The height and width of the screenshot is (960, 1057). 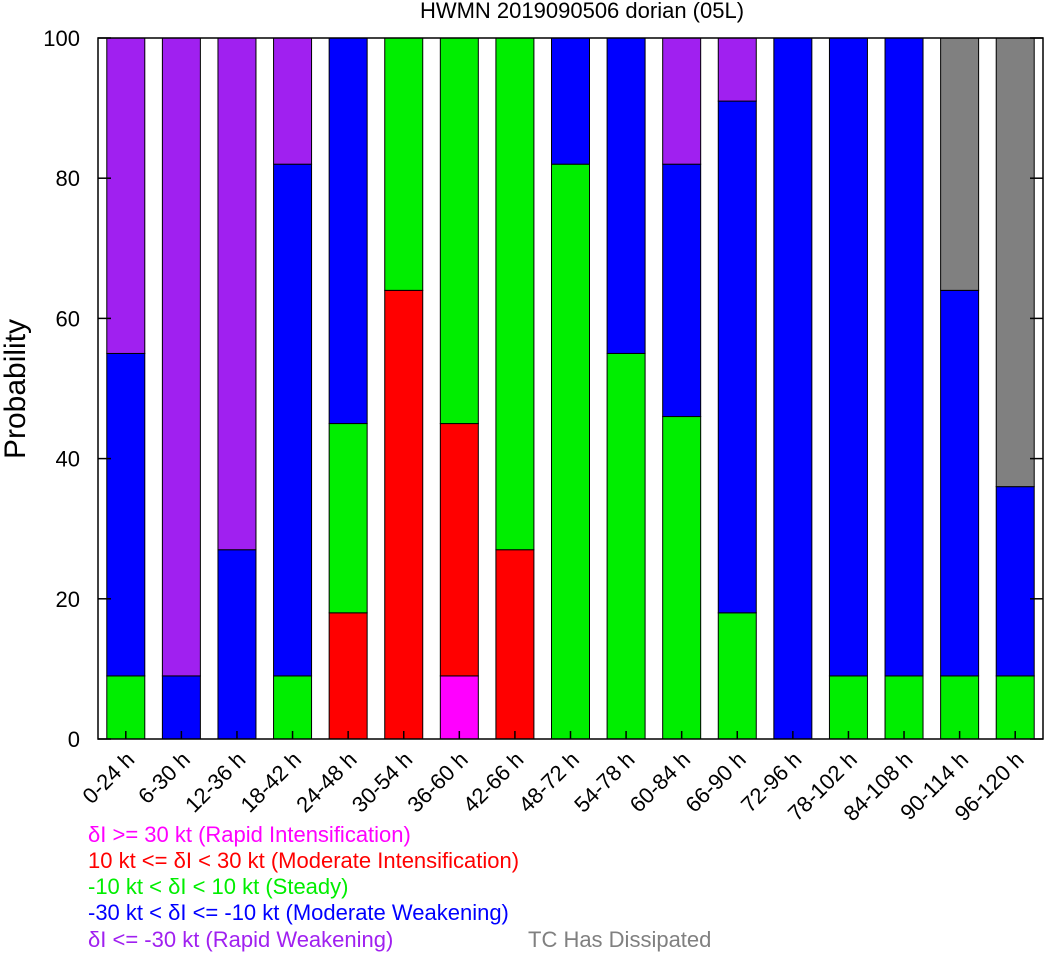 What do you see at coordinates (326, 782) in the screenshot?
I see `x-tick-label-4: 24-48 h` at bounding box center [326, 782].